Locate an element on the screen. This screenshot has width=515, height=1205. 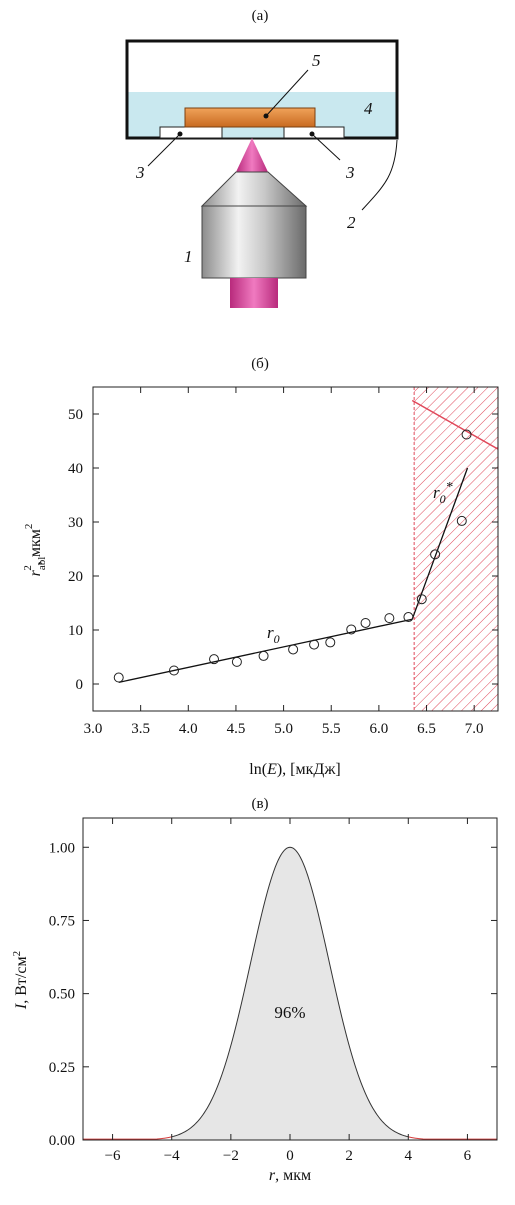
y-tick-label: 1.00 is located at coordinates (62, 848).